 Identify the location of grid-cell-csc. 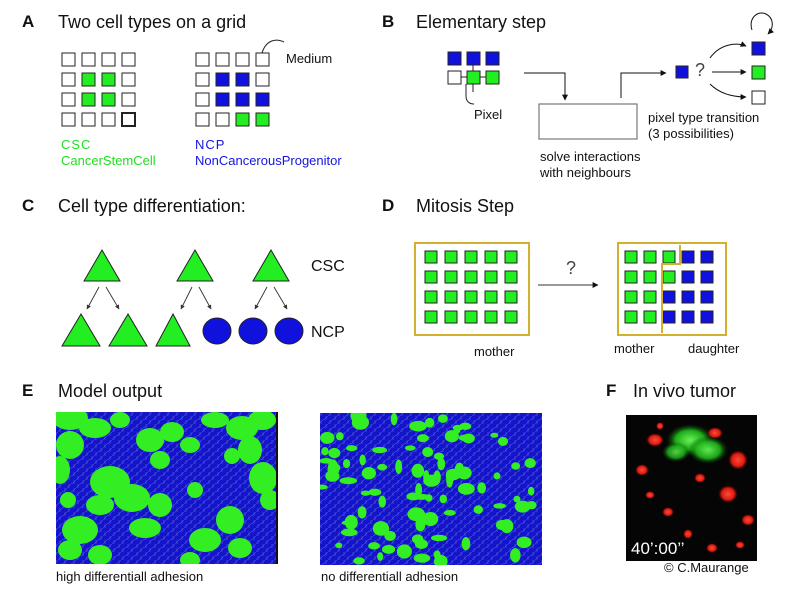
(262, 119).